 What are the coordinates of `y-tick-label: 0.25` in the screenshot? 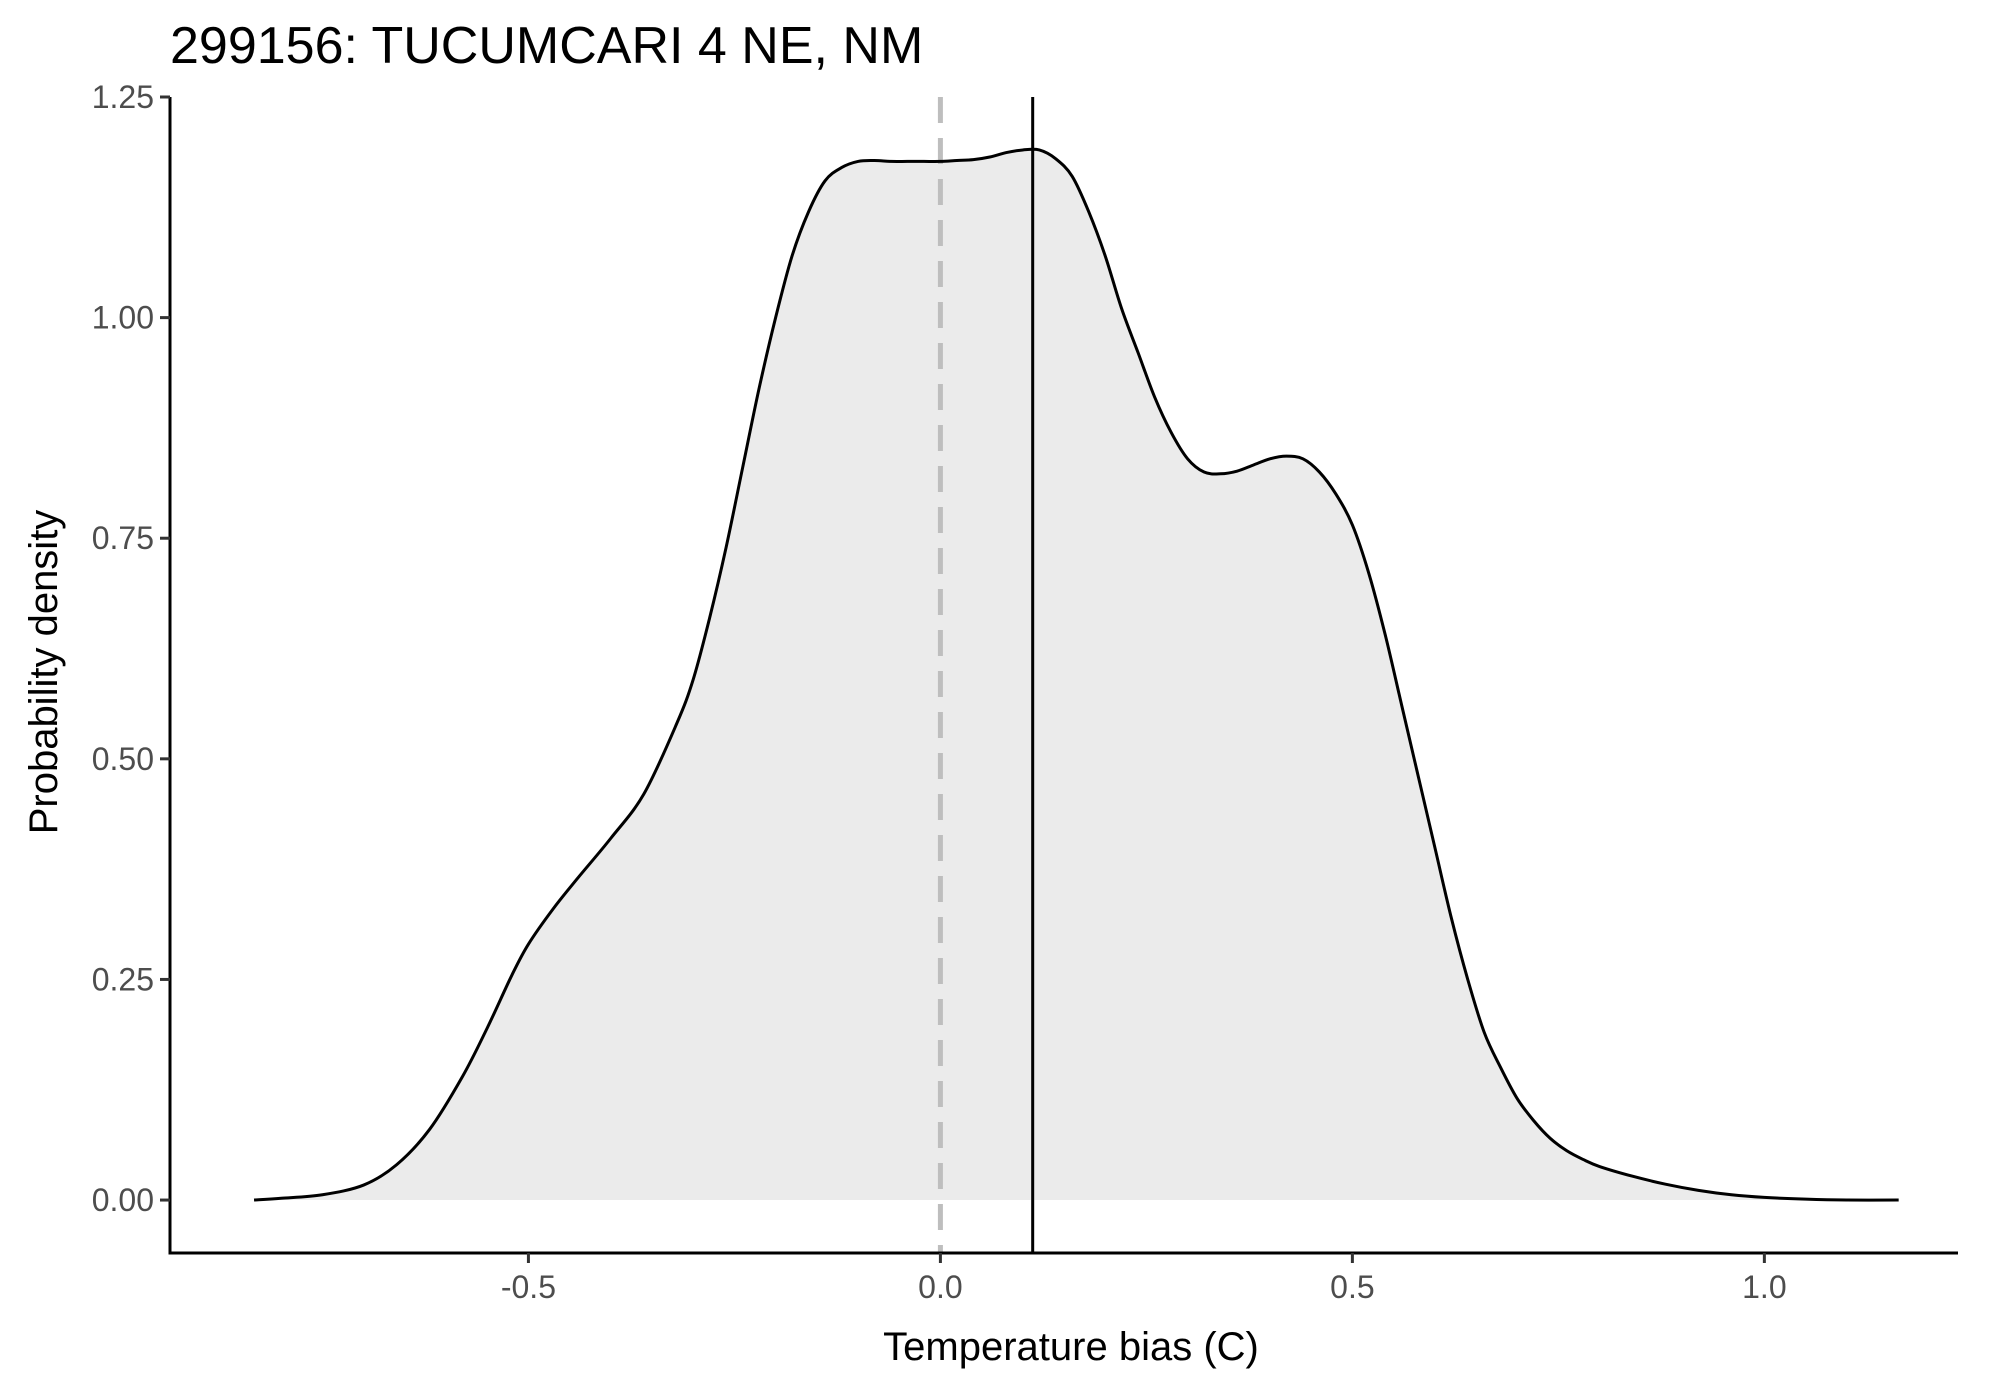 It's located at (123, 979).